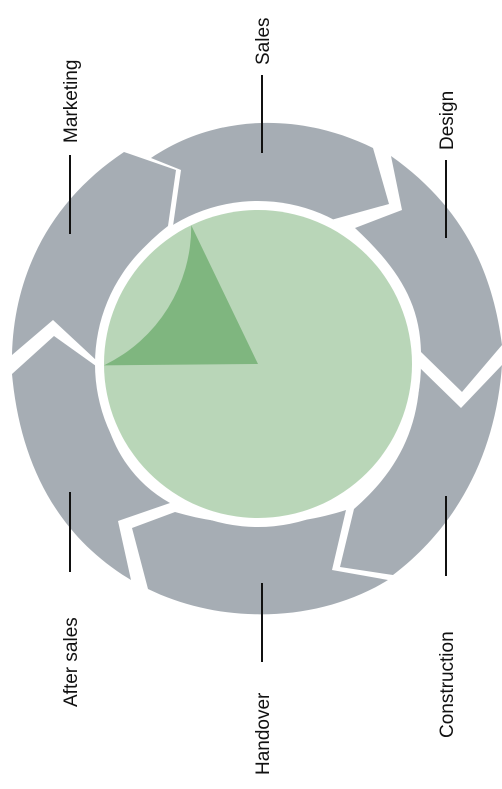 This screenshot has width=502, height=789. Describe the element at coordinates (91, 458) in the screenshot. I see `segment-after-sales-arrow` at that location.